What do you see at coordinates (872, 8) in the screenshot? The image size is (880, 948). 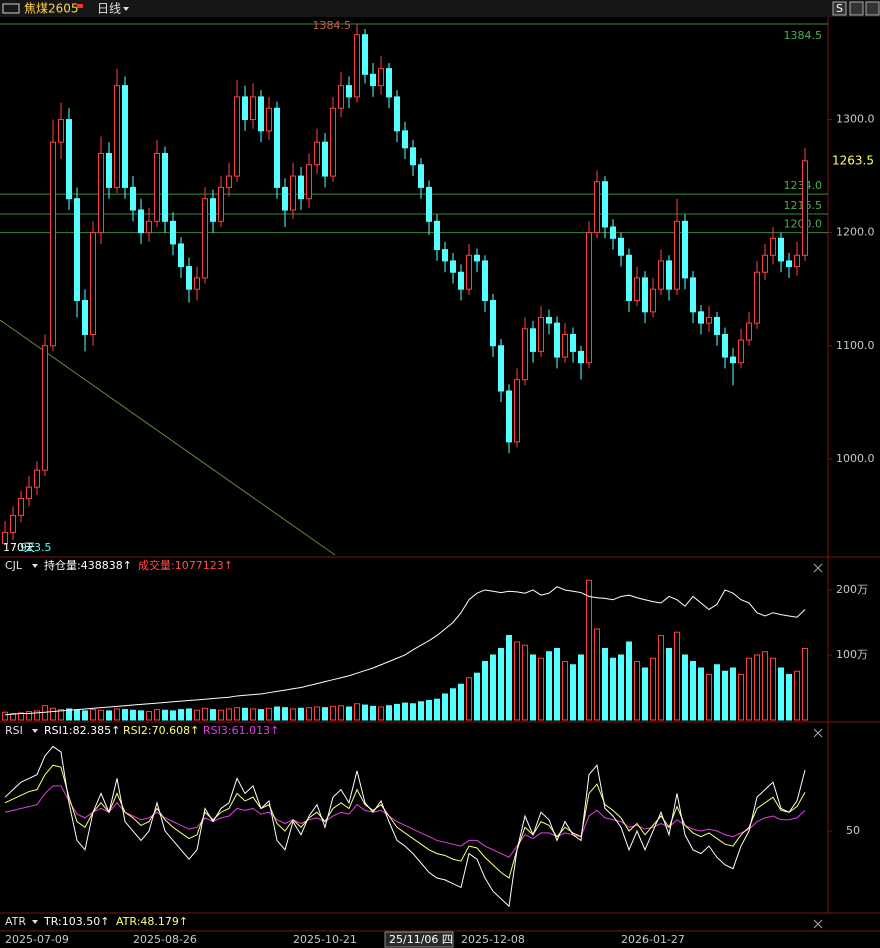 I see `button-window` at bounding box center [872, 8].